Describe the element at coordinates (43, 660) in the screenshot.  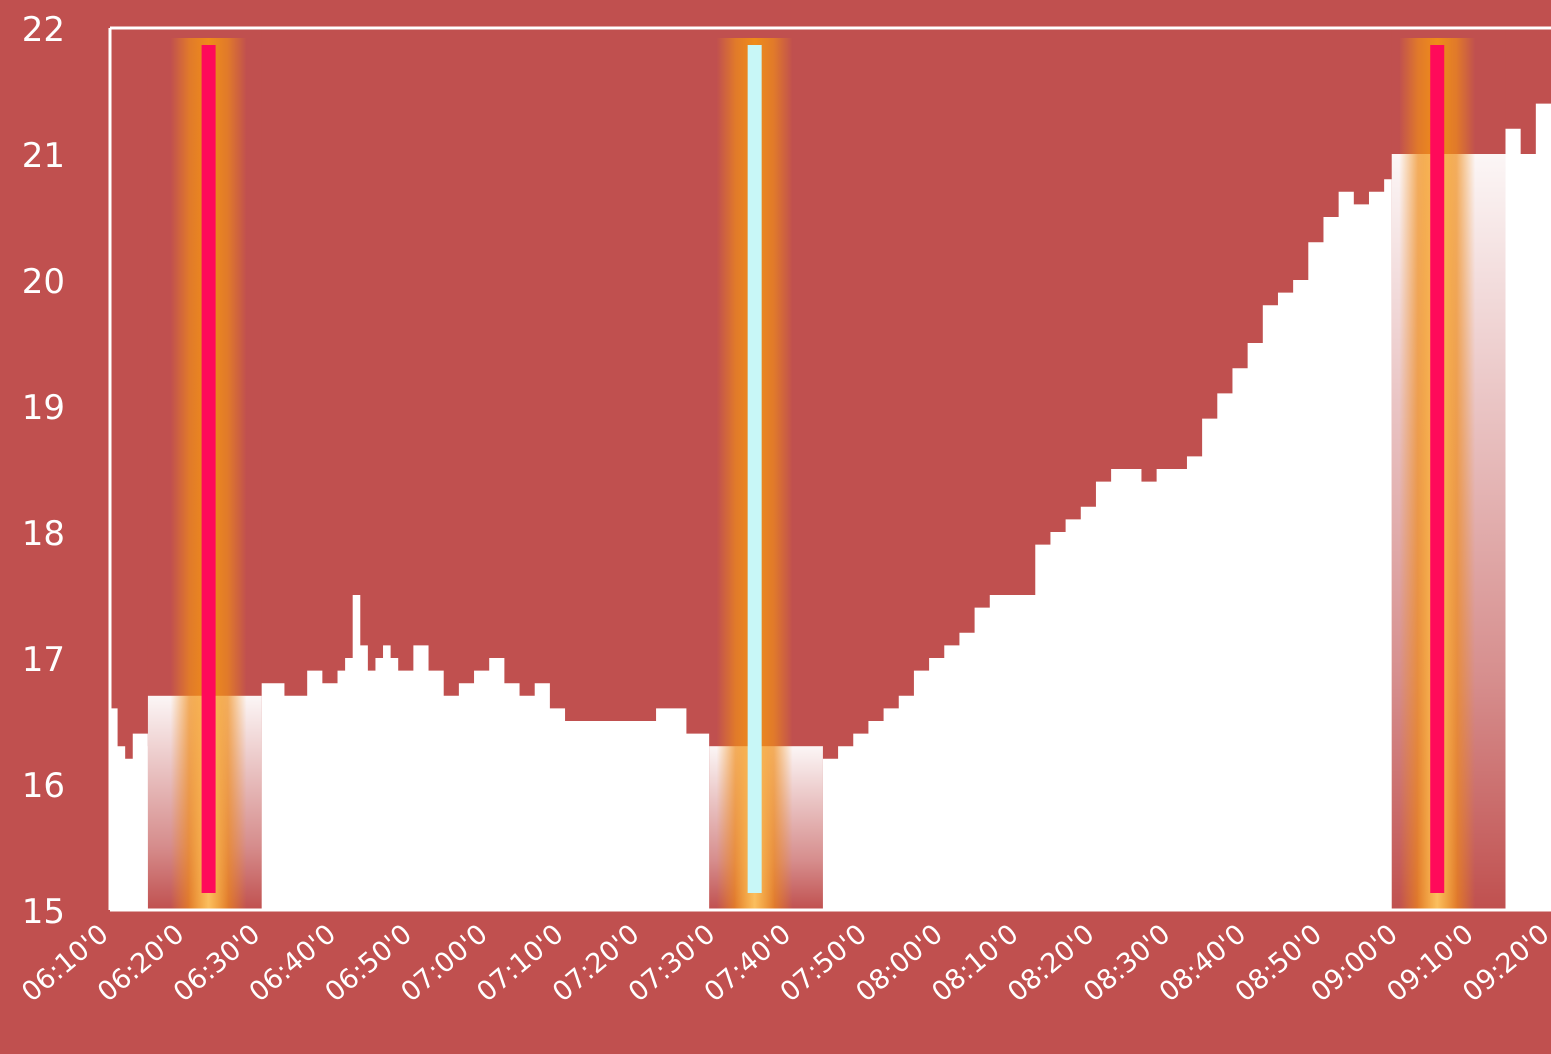
I see `y-tick-label: 17` at that location.